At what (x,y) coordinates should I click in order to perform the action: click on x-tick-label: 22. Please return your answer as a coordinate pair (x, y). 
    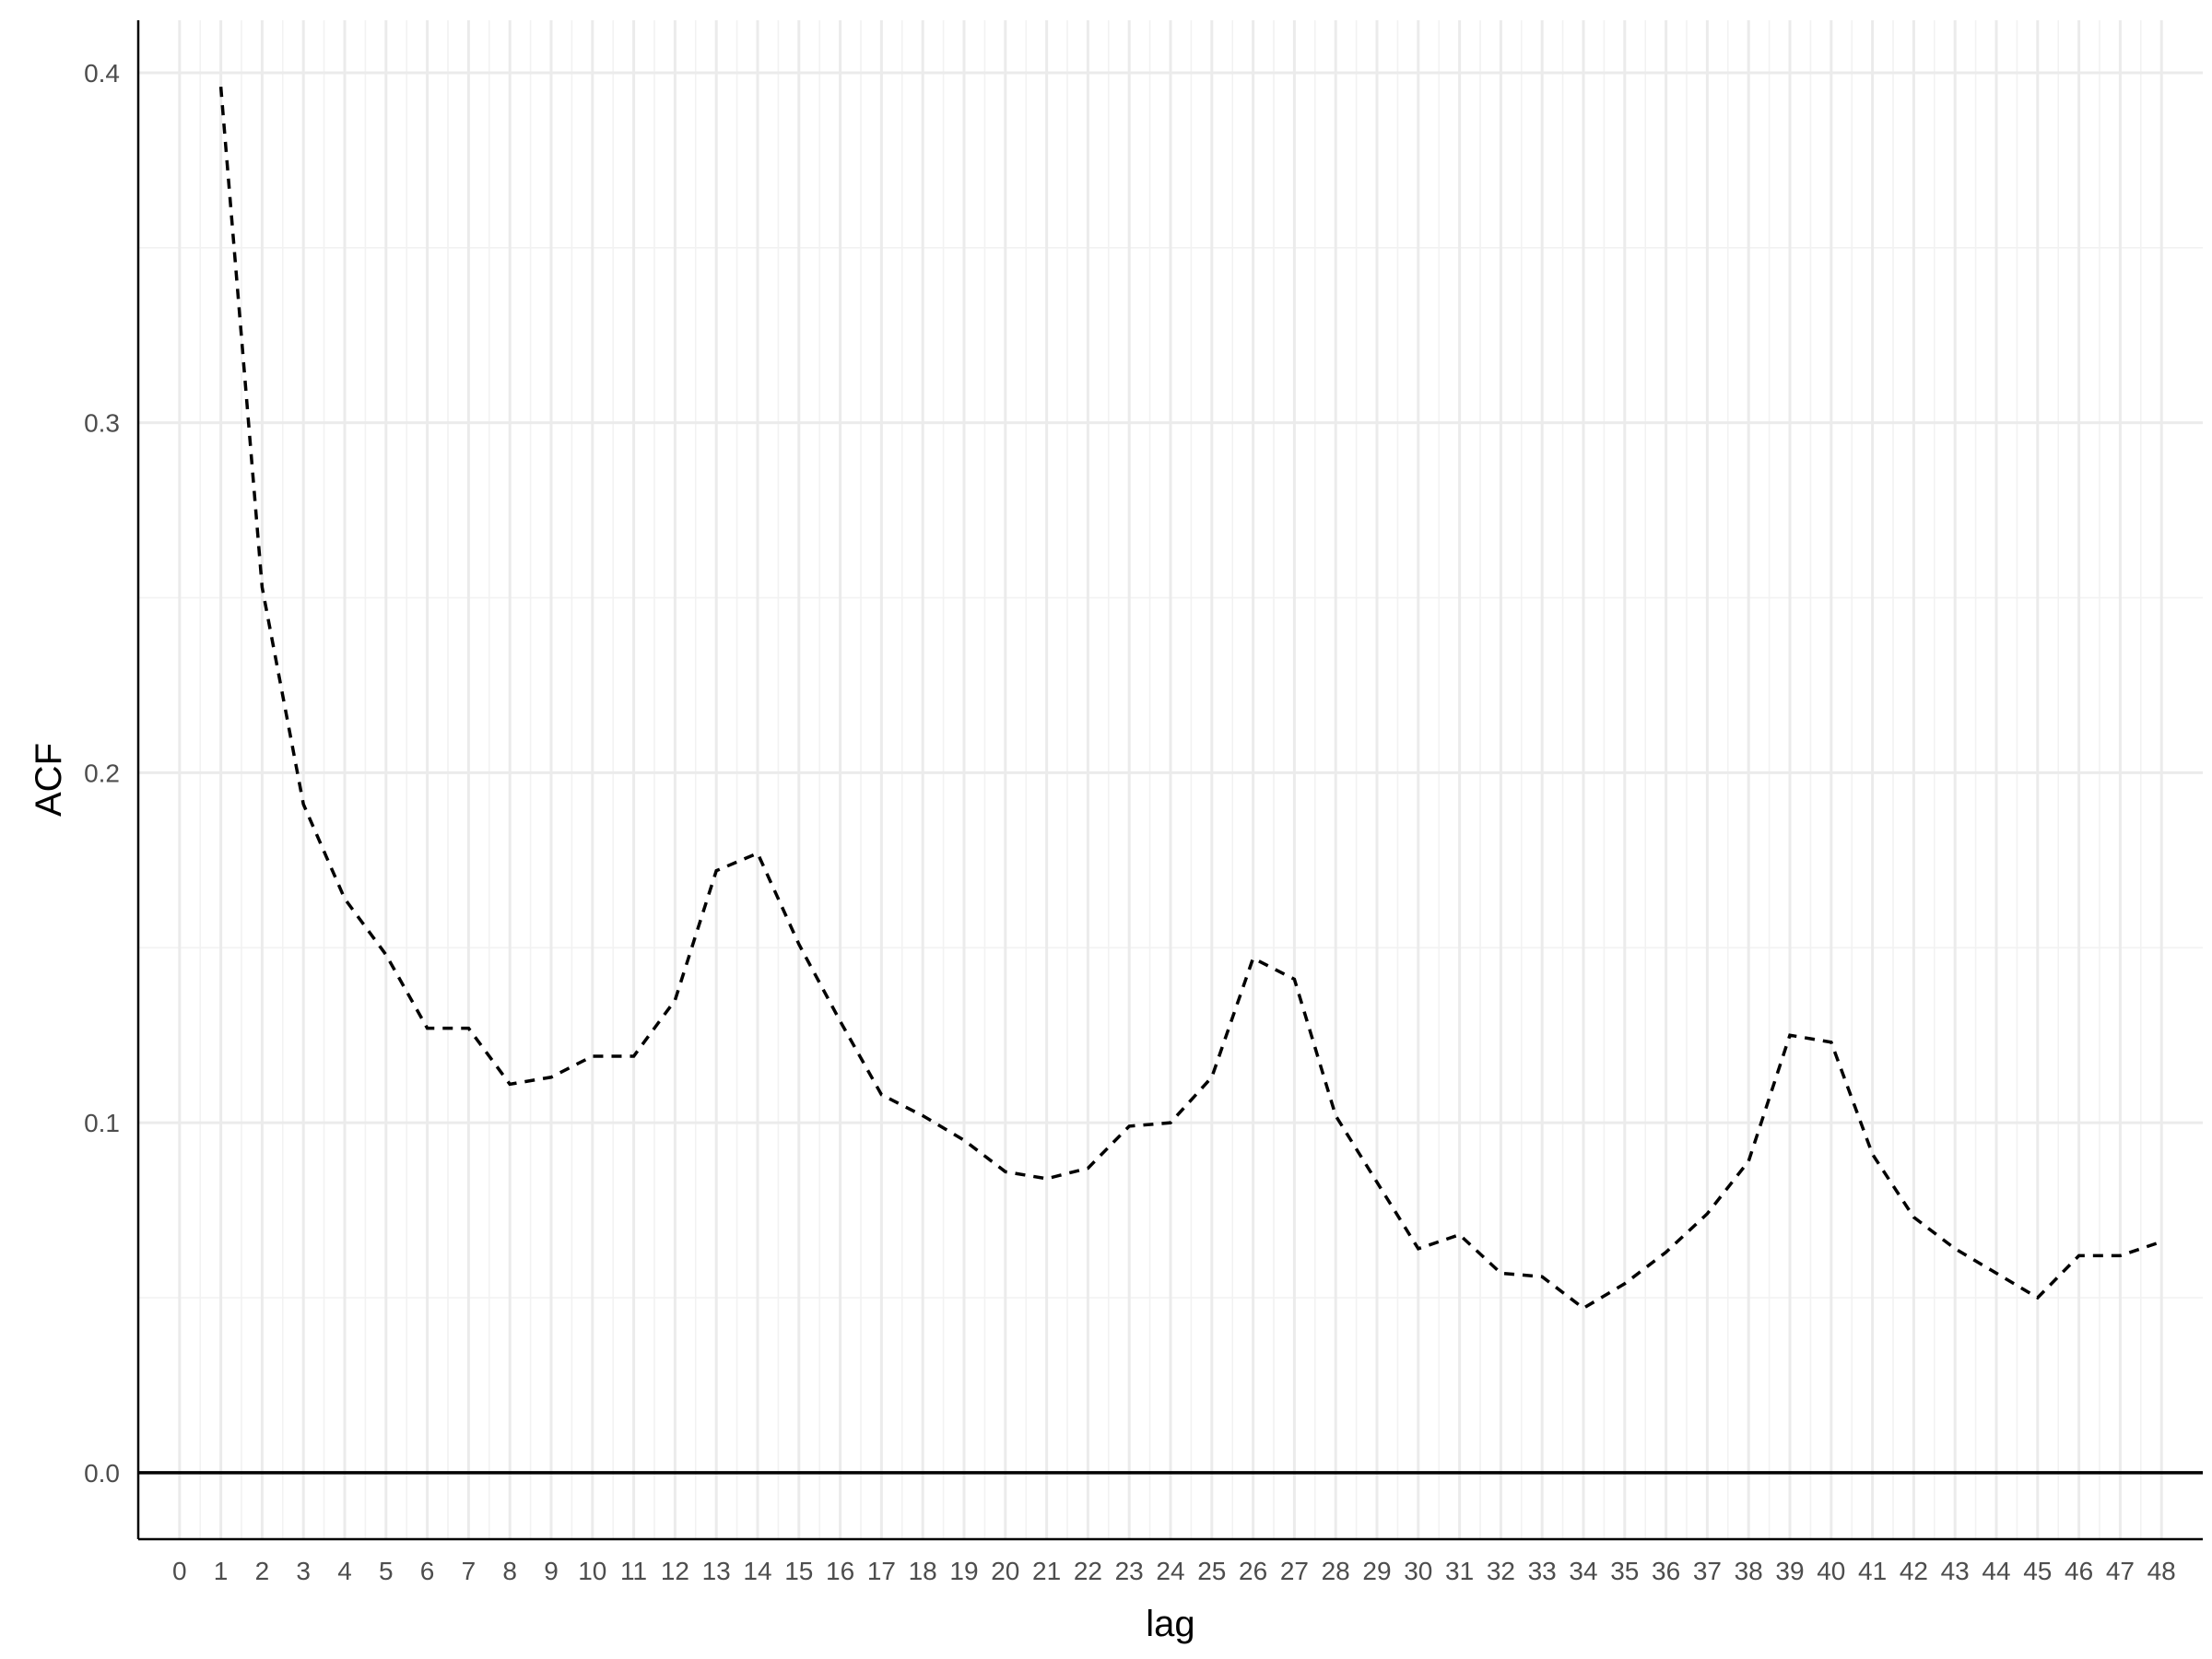
    Looking at the image, I should click on (1088, 1571).